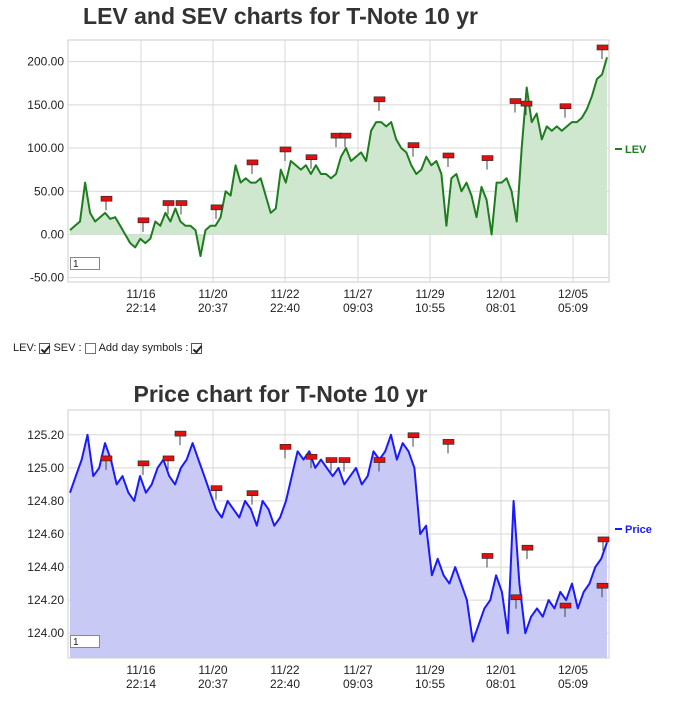 This screenshot has width=681, height=706. I want to click on price-y-tick-label: 124.00, so click(45, 633).